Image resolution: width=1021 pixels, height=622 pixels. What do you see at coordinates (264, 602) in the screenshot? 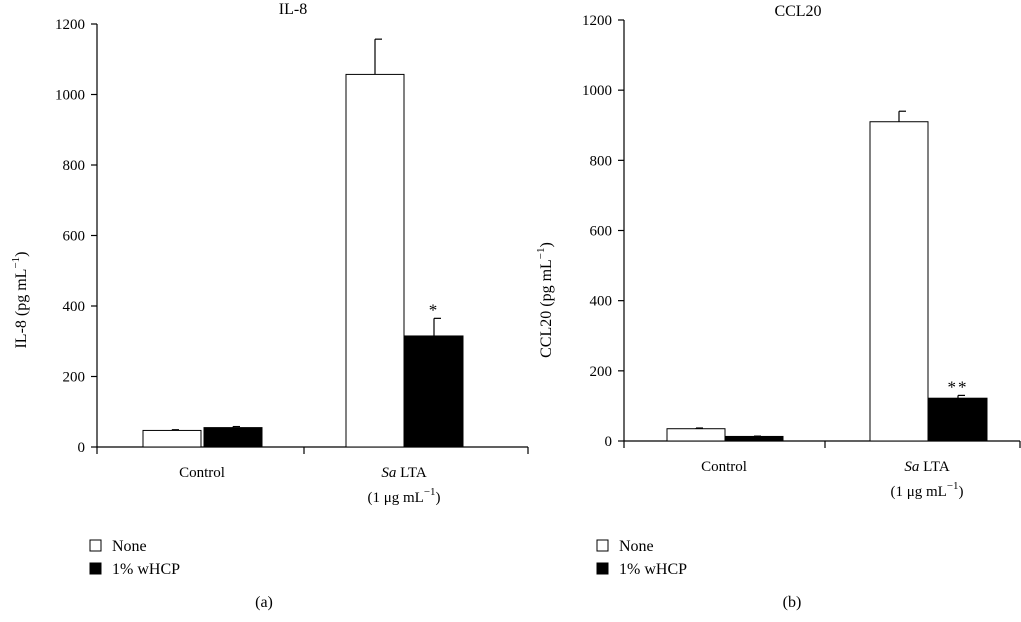
I see `panel-label: (a)` at bounding box center [264, 602].